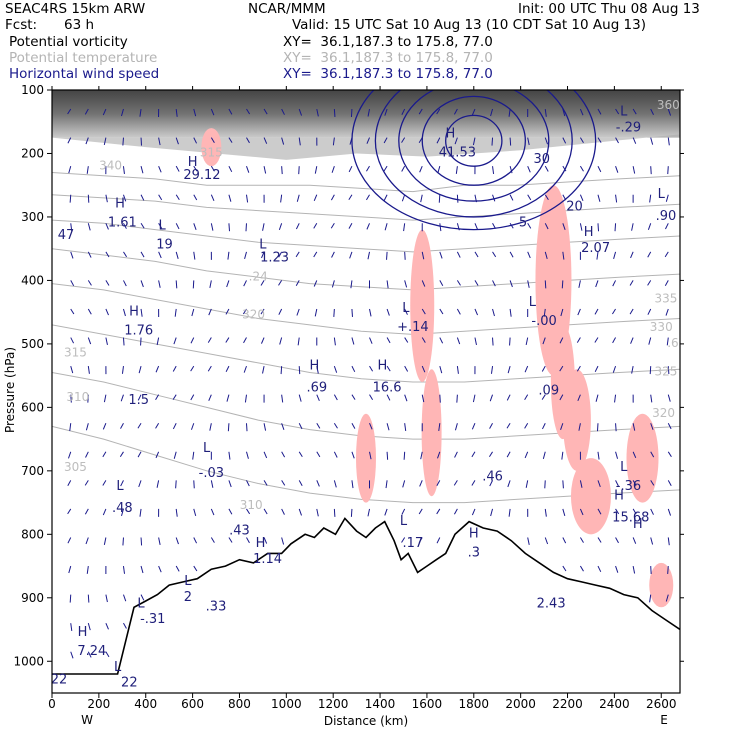  Describe the element at coordinates (630, 518) in the screenshot. I see `field-annotation: 15.68` at that location.